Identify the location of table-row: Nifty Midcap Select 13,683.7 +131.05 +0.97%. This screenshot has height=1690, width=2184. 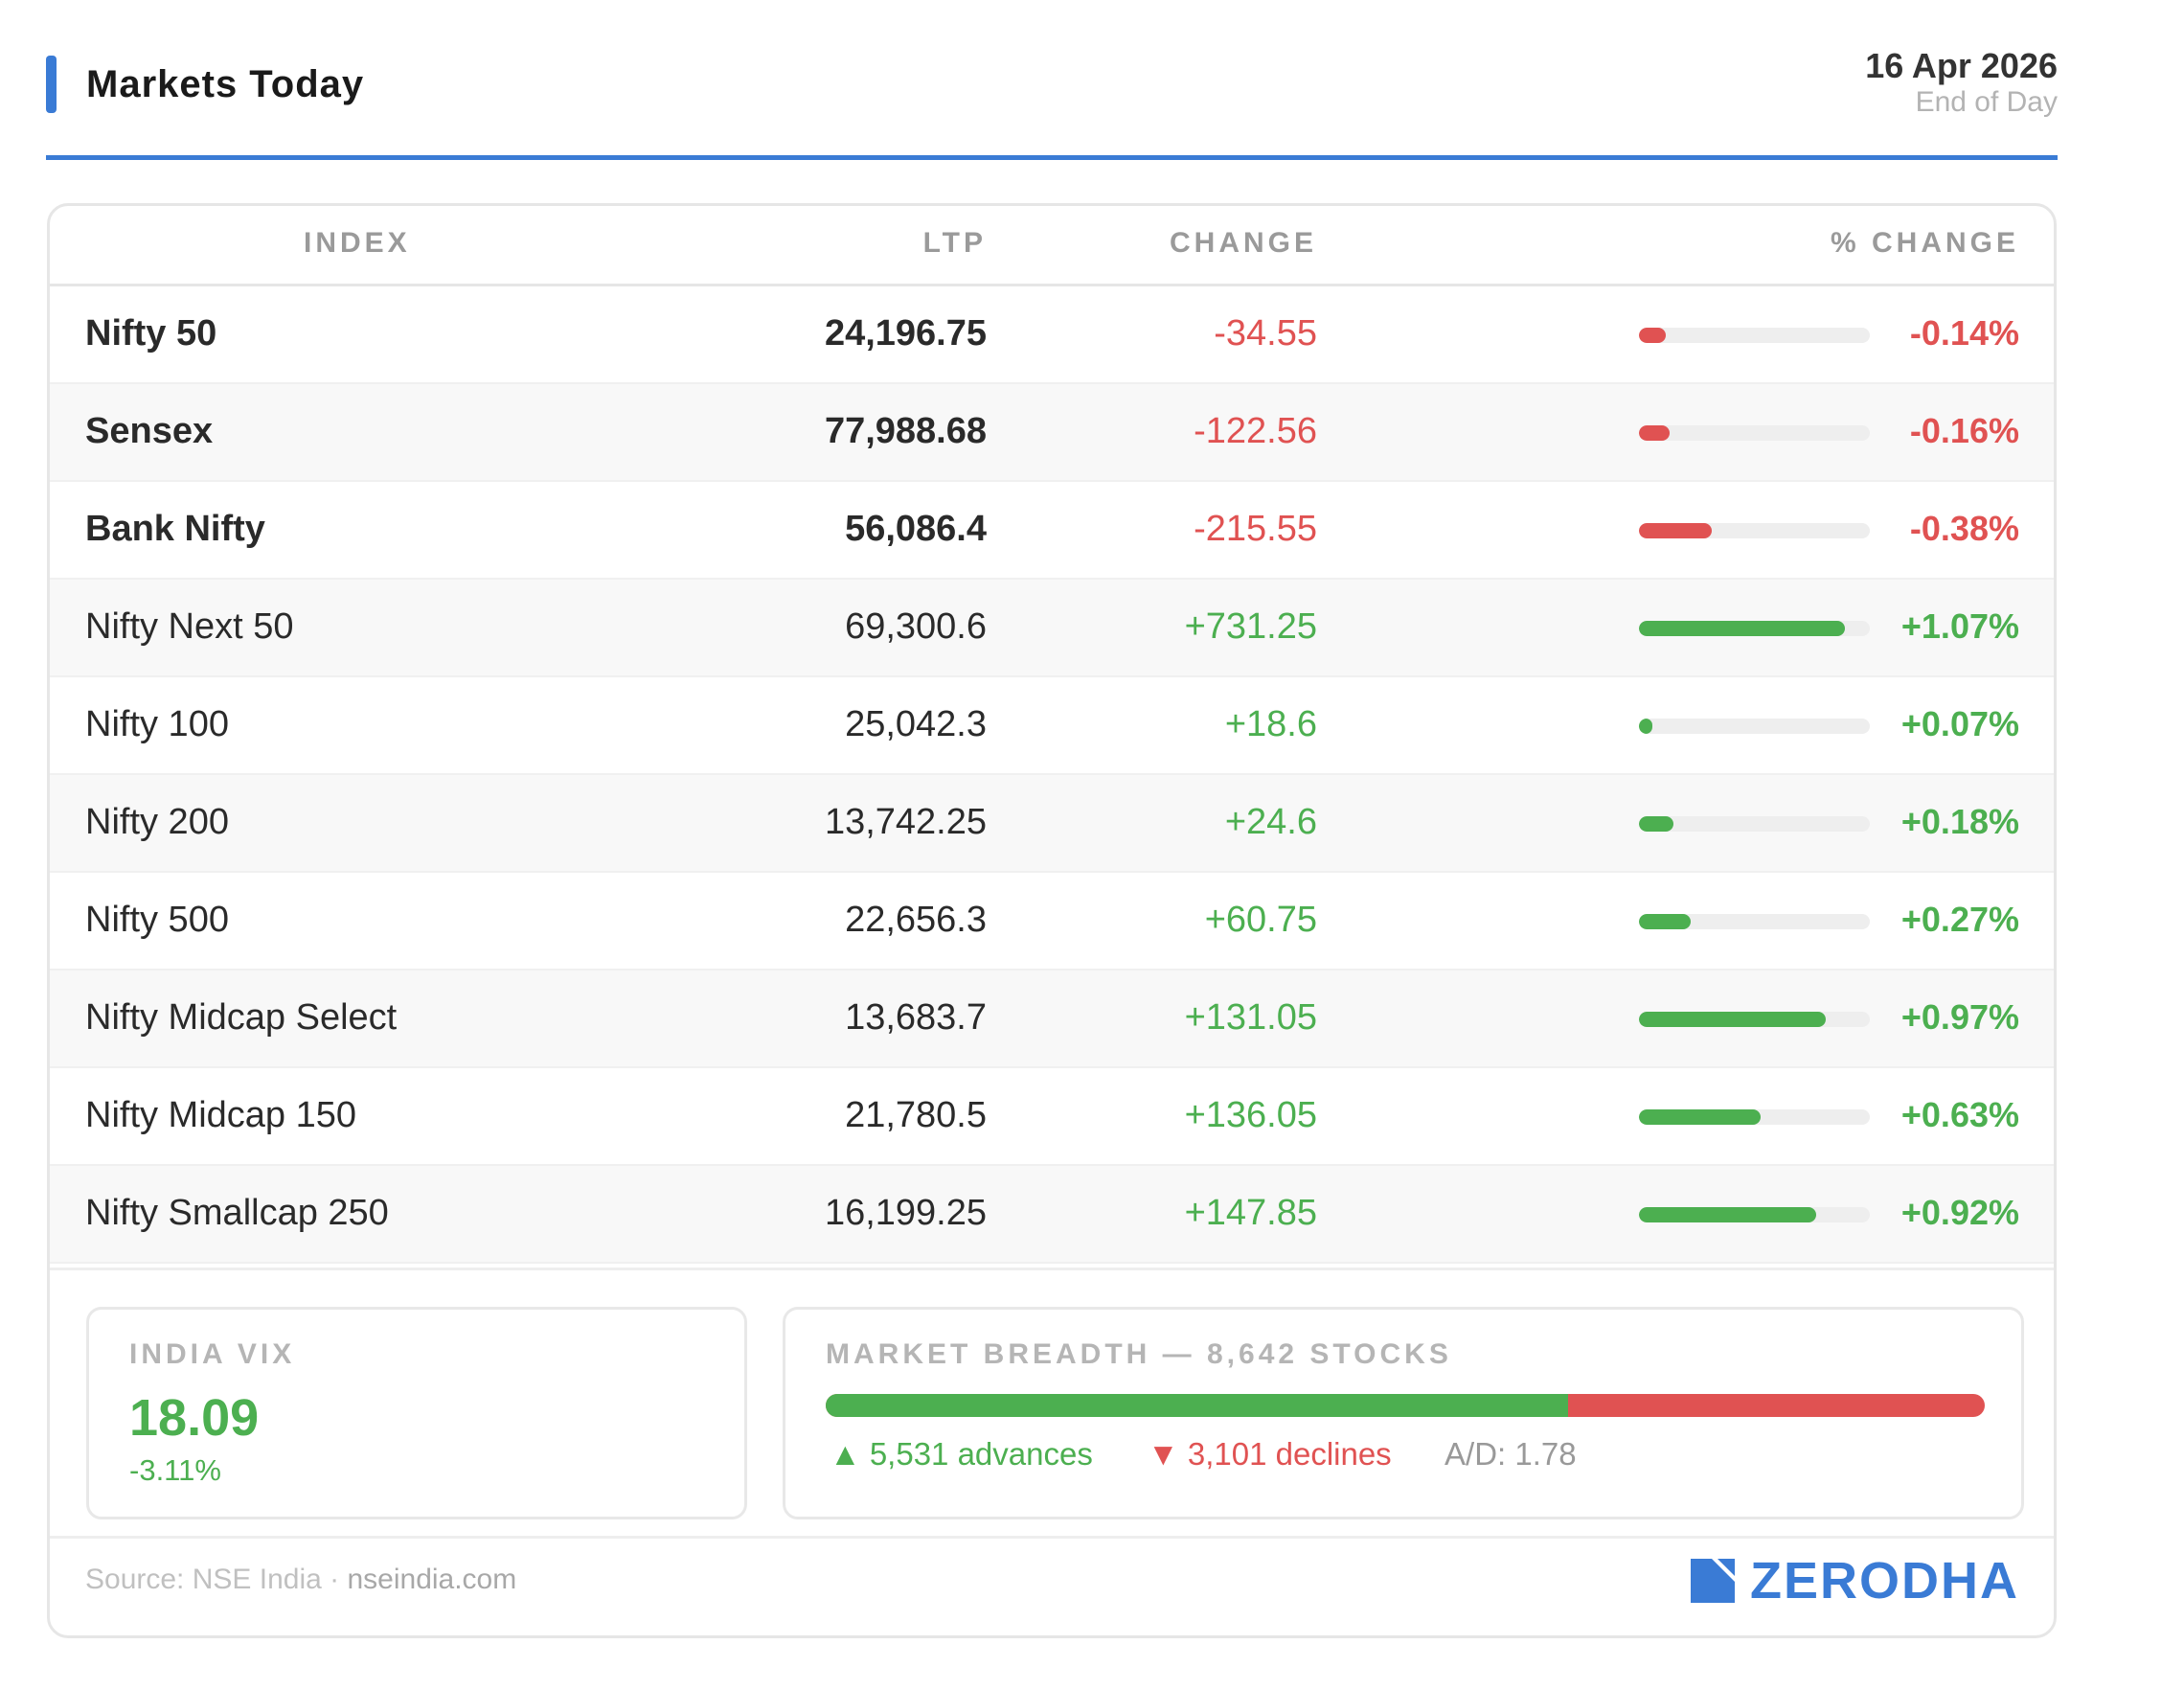
(1052, 1019).